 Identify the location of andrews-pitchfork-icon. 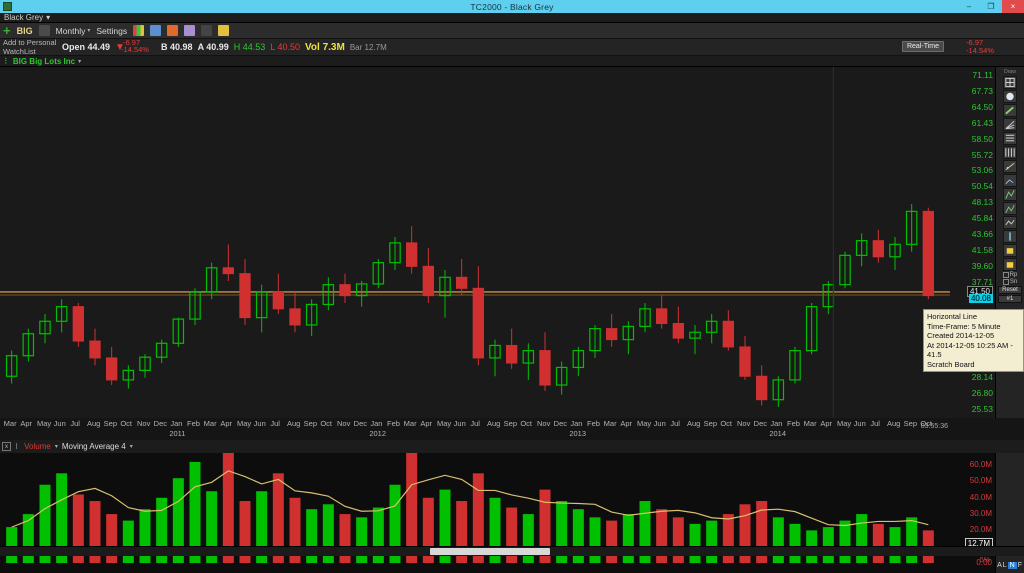
(1010, 180).